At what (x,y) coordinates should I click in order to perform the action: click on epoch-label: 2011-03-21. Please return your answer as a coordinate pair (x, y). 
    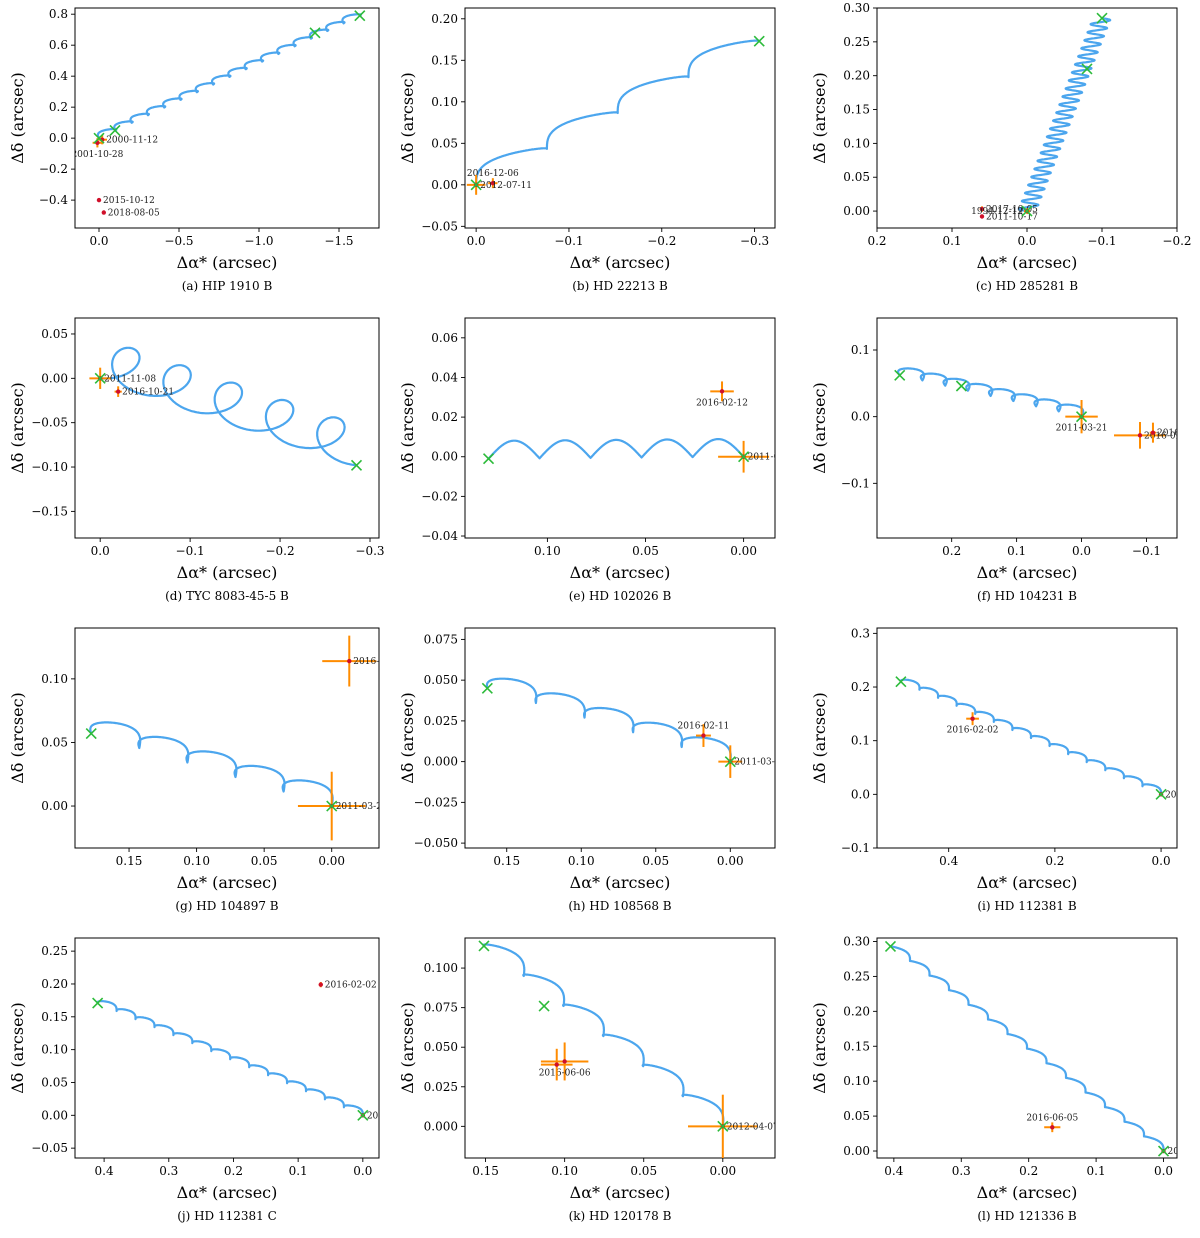
    Looking at the image, I should click on (362, 807).